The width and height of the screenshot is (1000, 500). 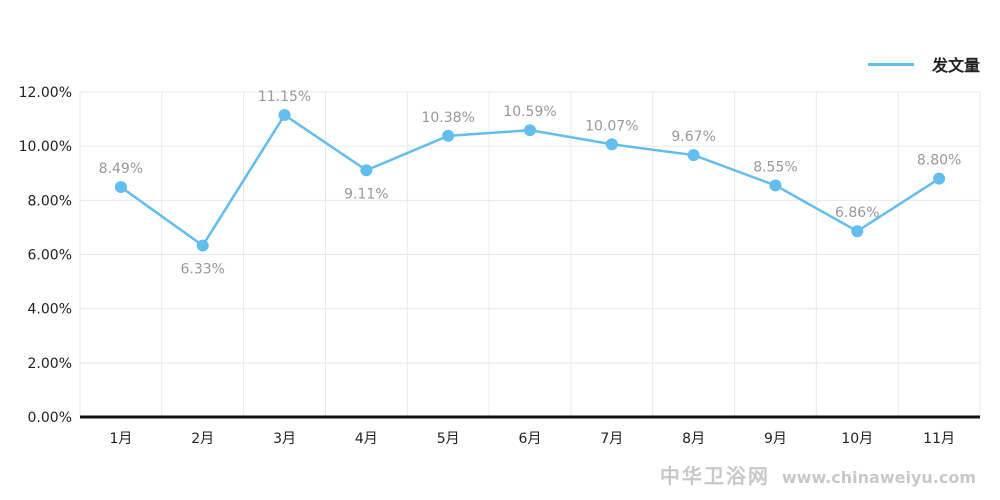 I want to click on data-label: 6.33%, so click(x=202, y=270).